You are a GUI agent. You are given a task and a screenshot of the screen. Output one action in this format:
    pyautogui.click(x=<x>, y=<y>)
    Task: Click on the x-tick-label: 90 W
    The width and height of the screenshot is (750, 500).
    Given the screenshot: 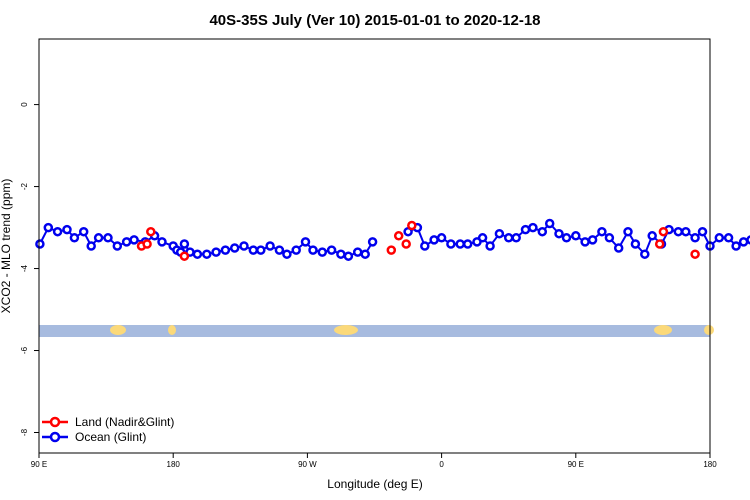 What is the action you would take?
    pyautogui.click(x=307, y=464)
    